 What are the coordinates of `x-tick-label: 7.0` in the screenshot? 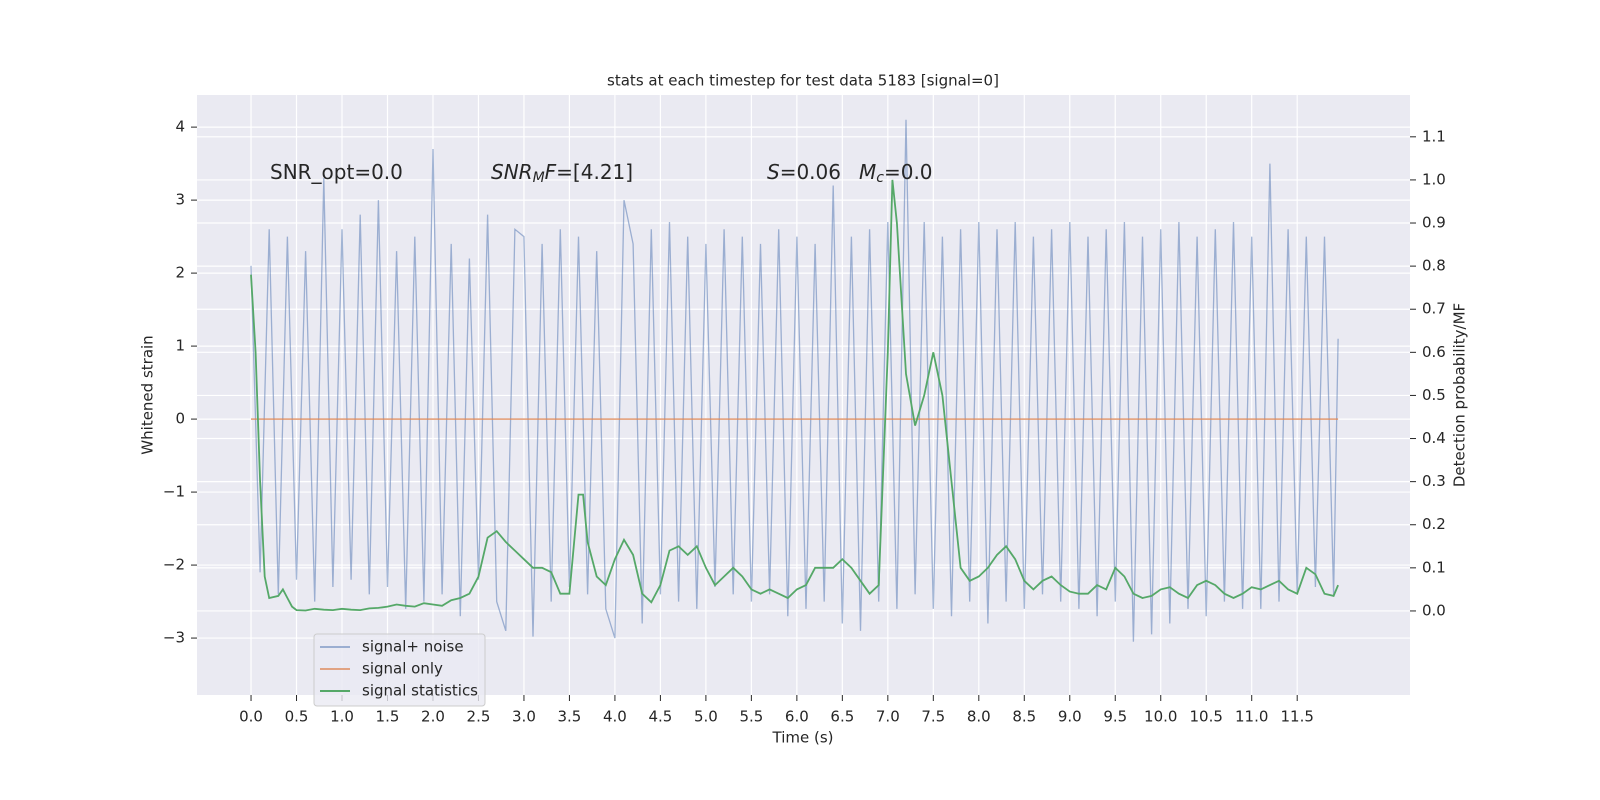 It's located at (888, 717).